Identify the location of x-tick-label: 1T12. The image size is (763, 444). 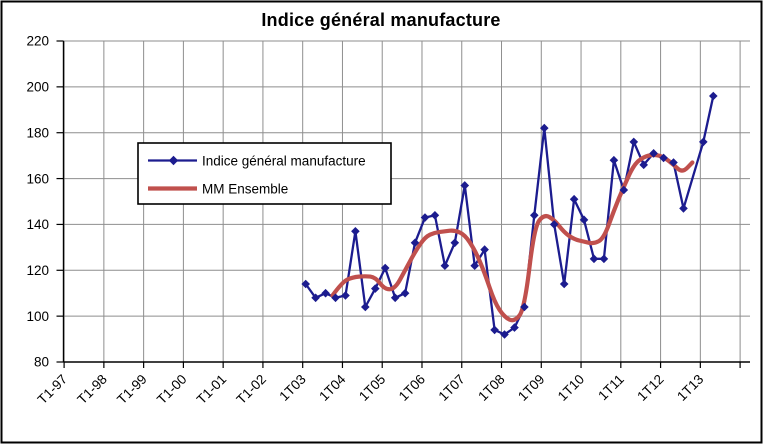
(650, 388).